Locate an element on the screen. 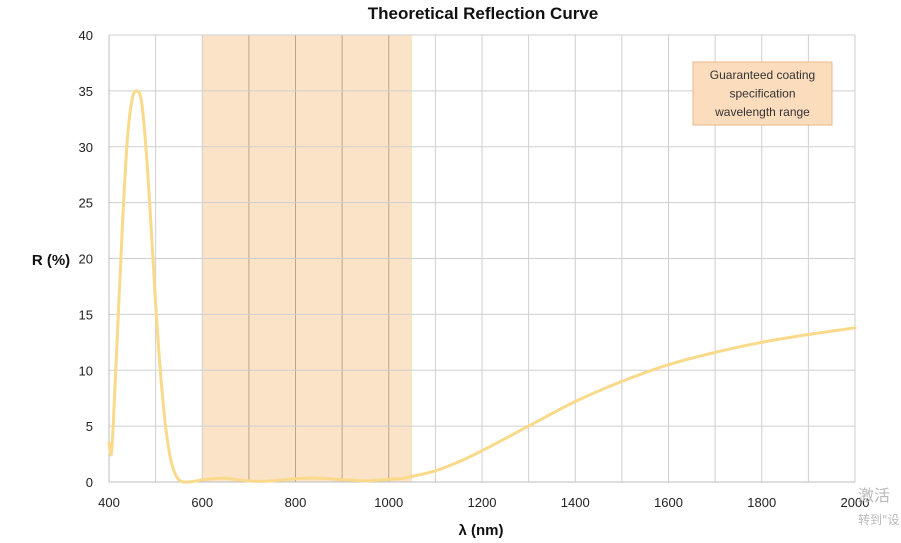 The image size is (901, 543). y-tick-label: 40 is located at coordinates (86, 35).